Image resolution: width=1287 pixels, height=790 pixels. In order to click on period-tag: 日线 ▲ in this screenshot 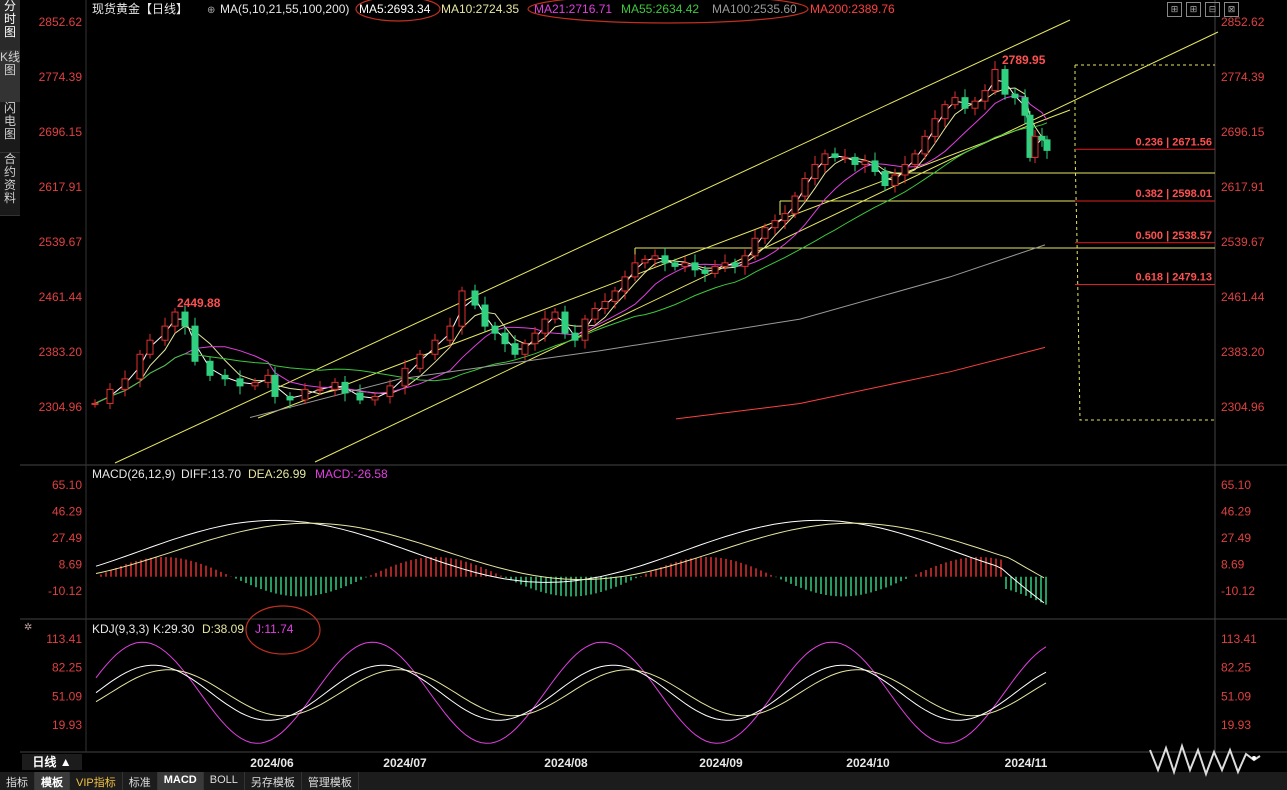, I will do `click(52, 762)`.